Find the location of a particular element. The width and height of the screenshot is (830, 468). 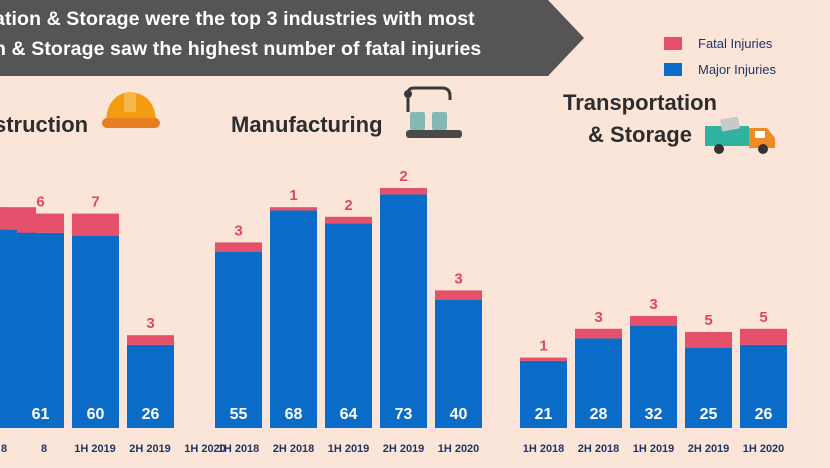

chart-3-label-major-5: 26 is located at coordinates (764, 414).